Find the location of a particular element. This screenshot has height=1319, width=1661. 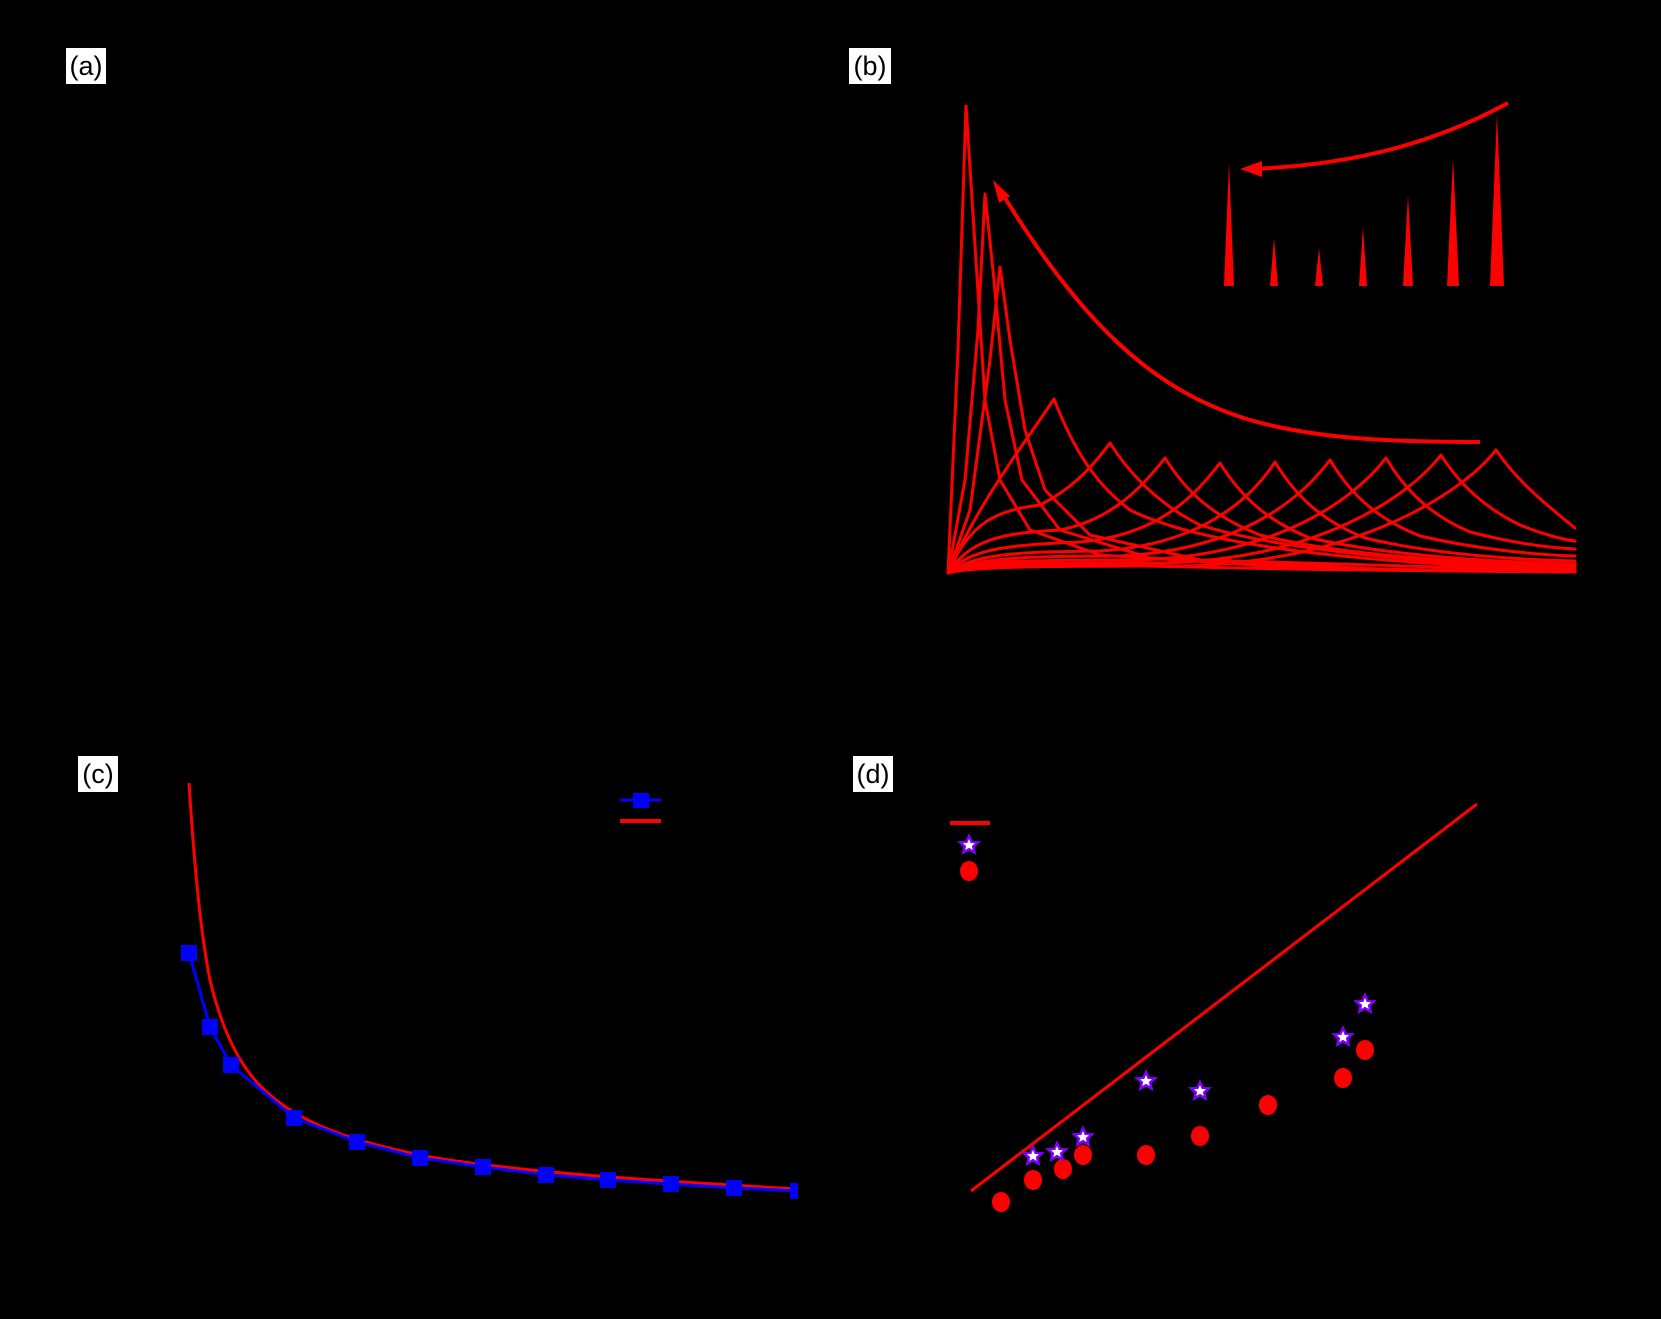

legend-circle-icon is located at coordinates (969, 871).